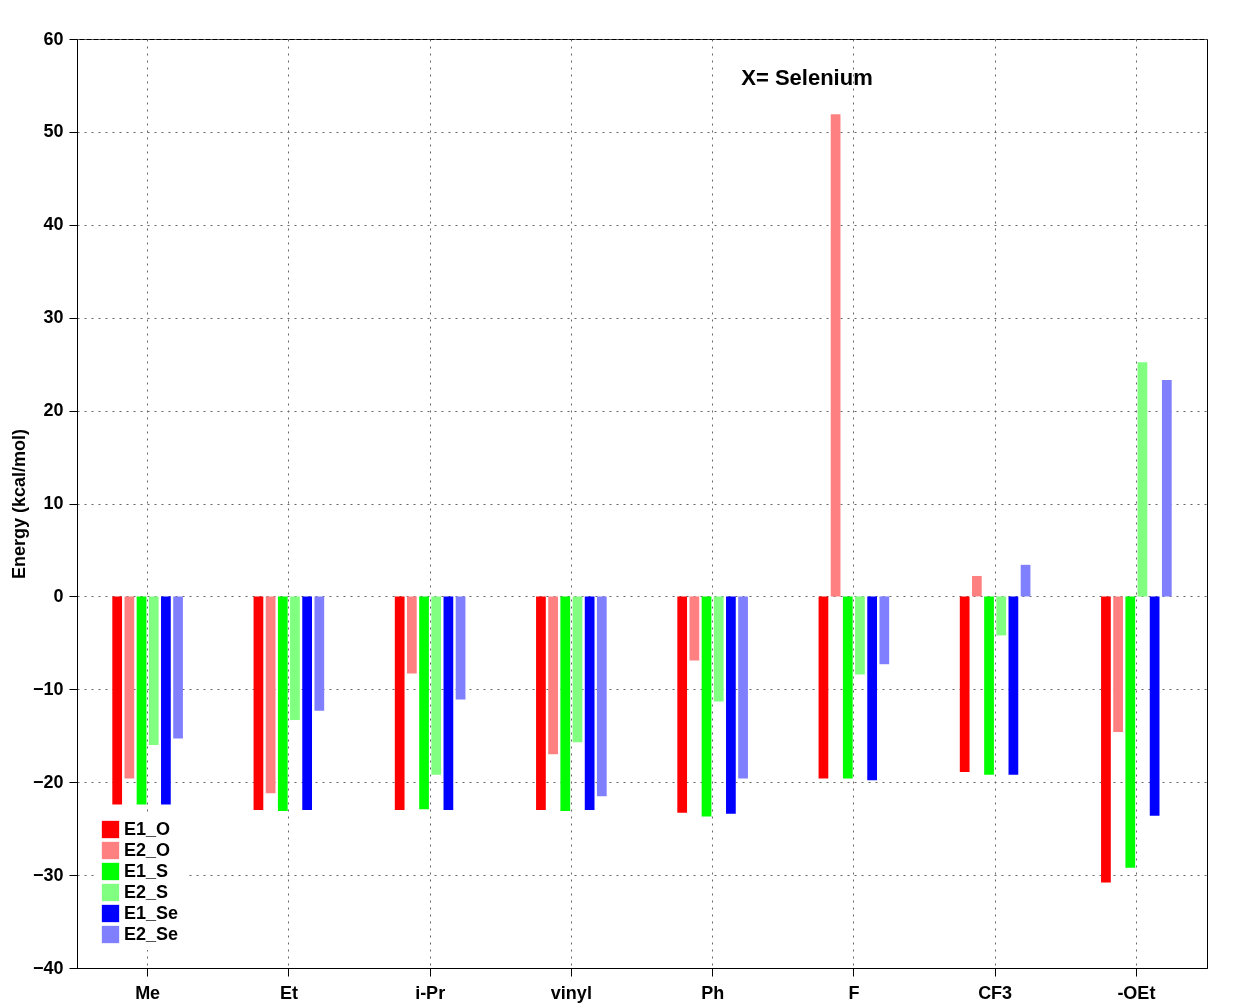  I want to click on x-tick-label: Ph, so click(713, 992).